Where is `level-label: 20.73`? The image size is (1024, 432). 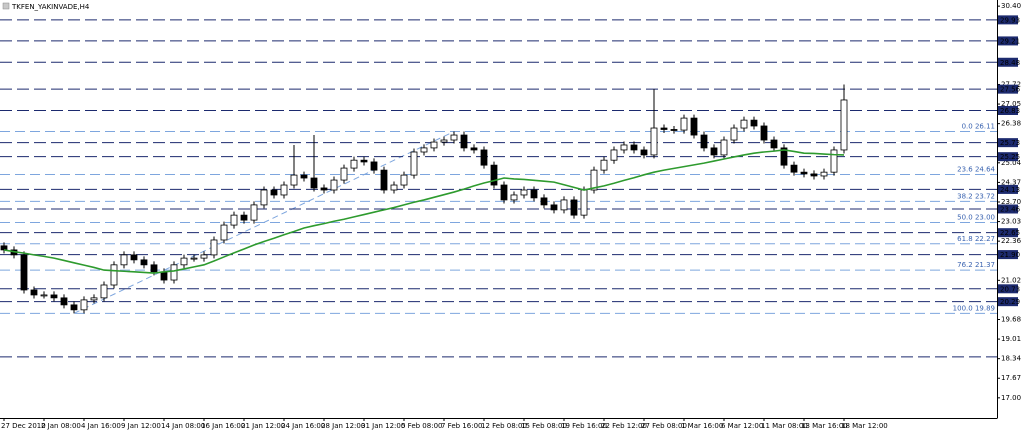
level-label: 20.73 is located at coordinates (1010, 289).